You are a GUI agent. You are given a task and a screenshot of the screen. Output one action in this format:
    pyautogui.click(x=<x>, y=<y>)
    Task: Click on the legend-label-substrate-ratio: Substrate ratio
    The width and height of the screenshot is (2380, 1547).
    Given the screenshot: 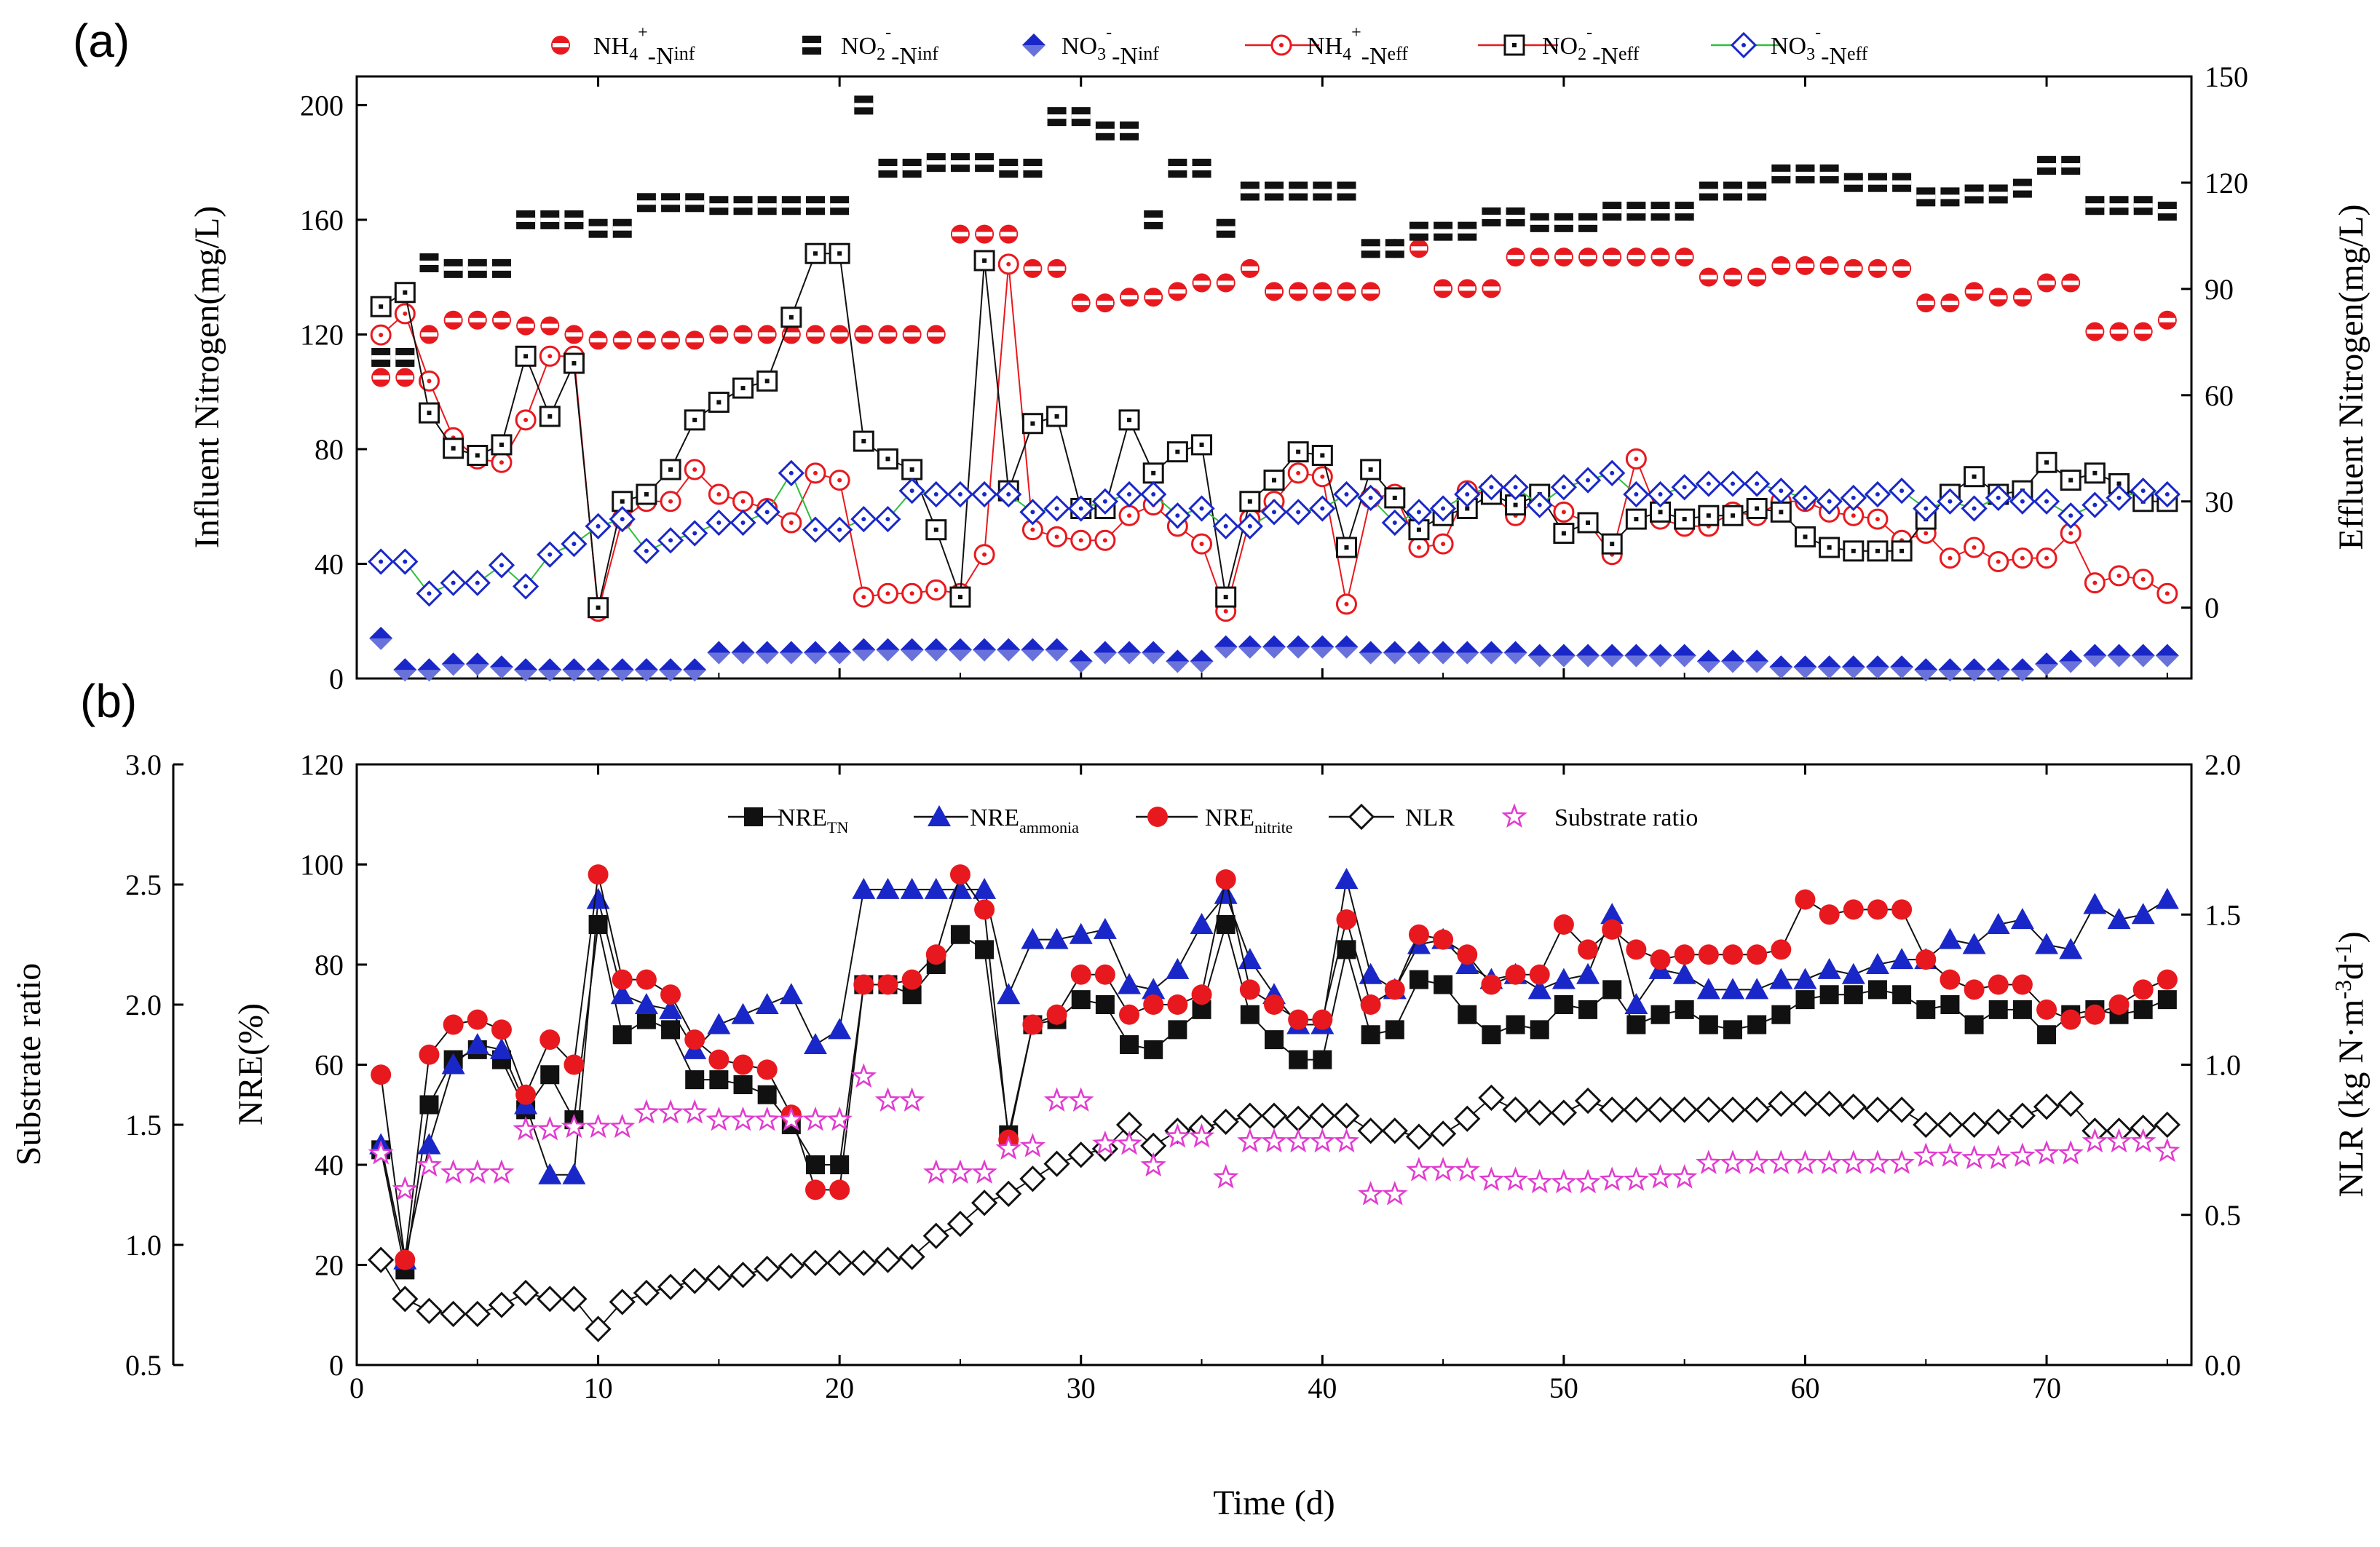 What is the action you would take?
    pyautogui.click(x=1626, y=817)
    